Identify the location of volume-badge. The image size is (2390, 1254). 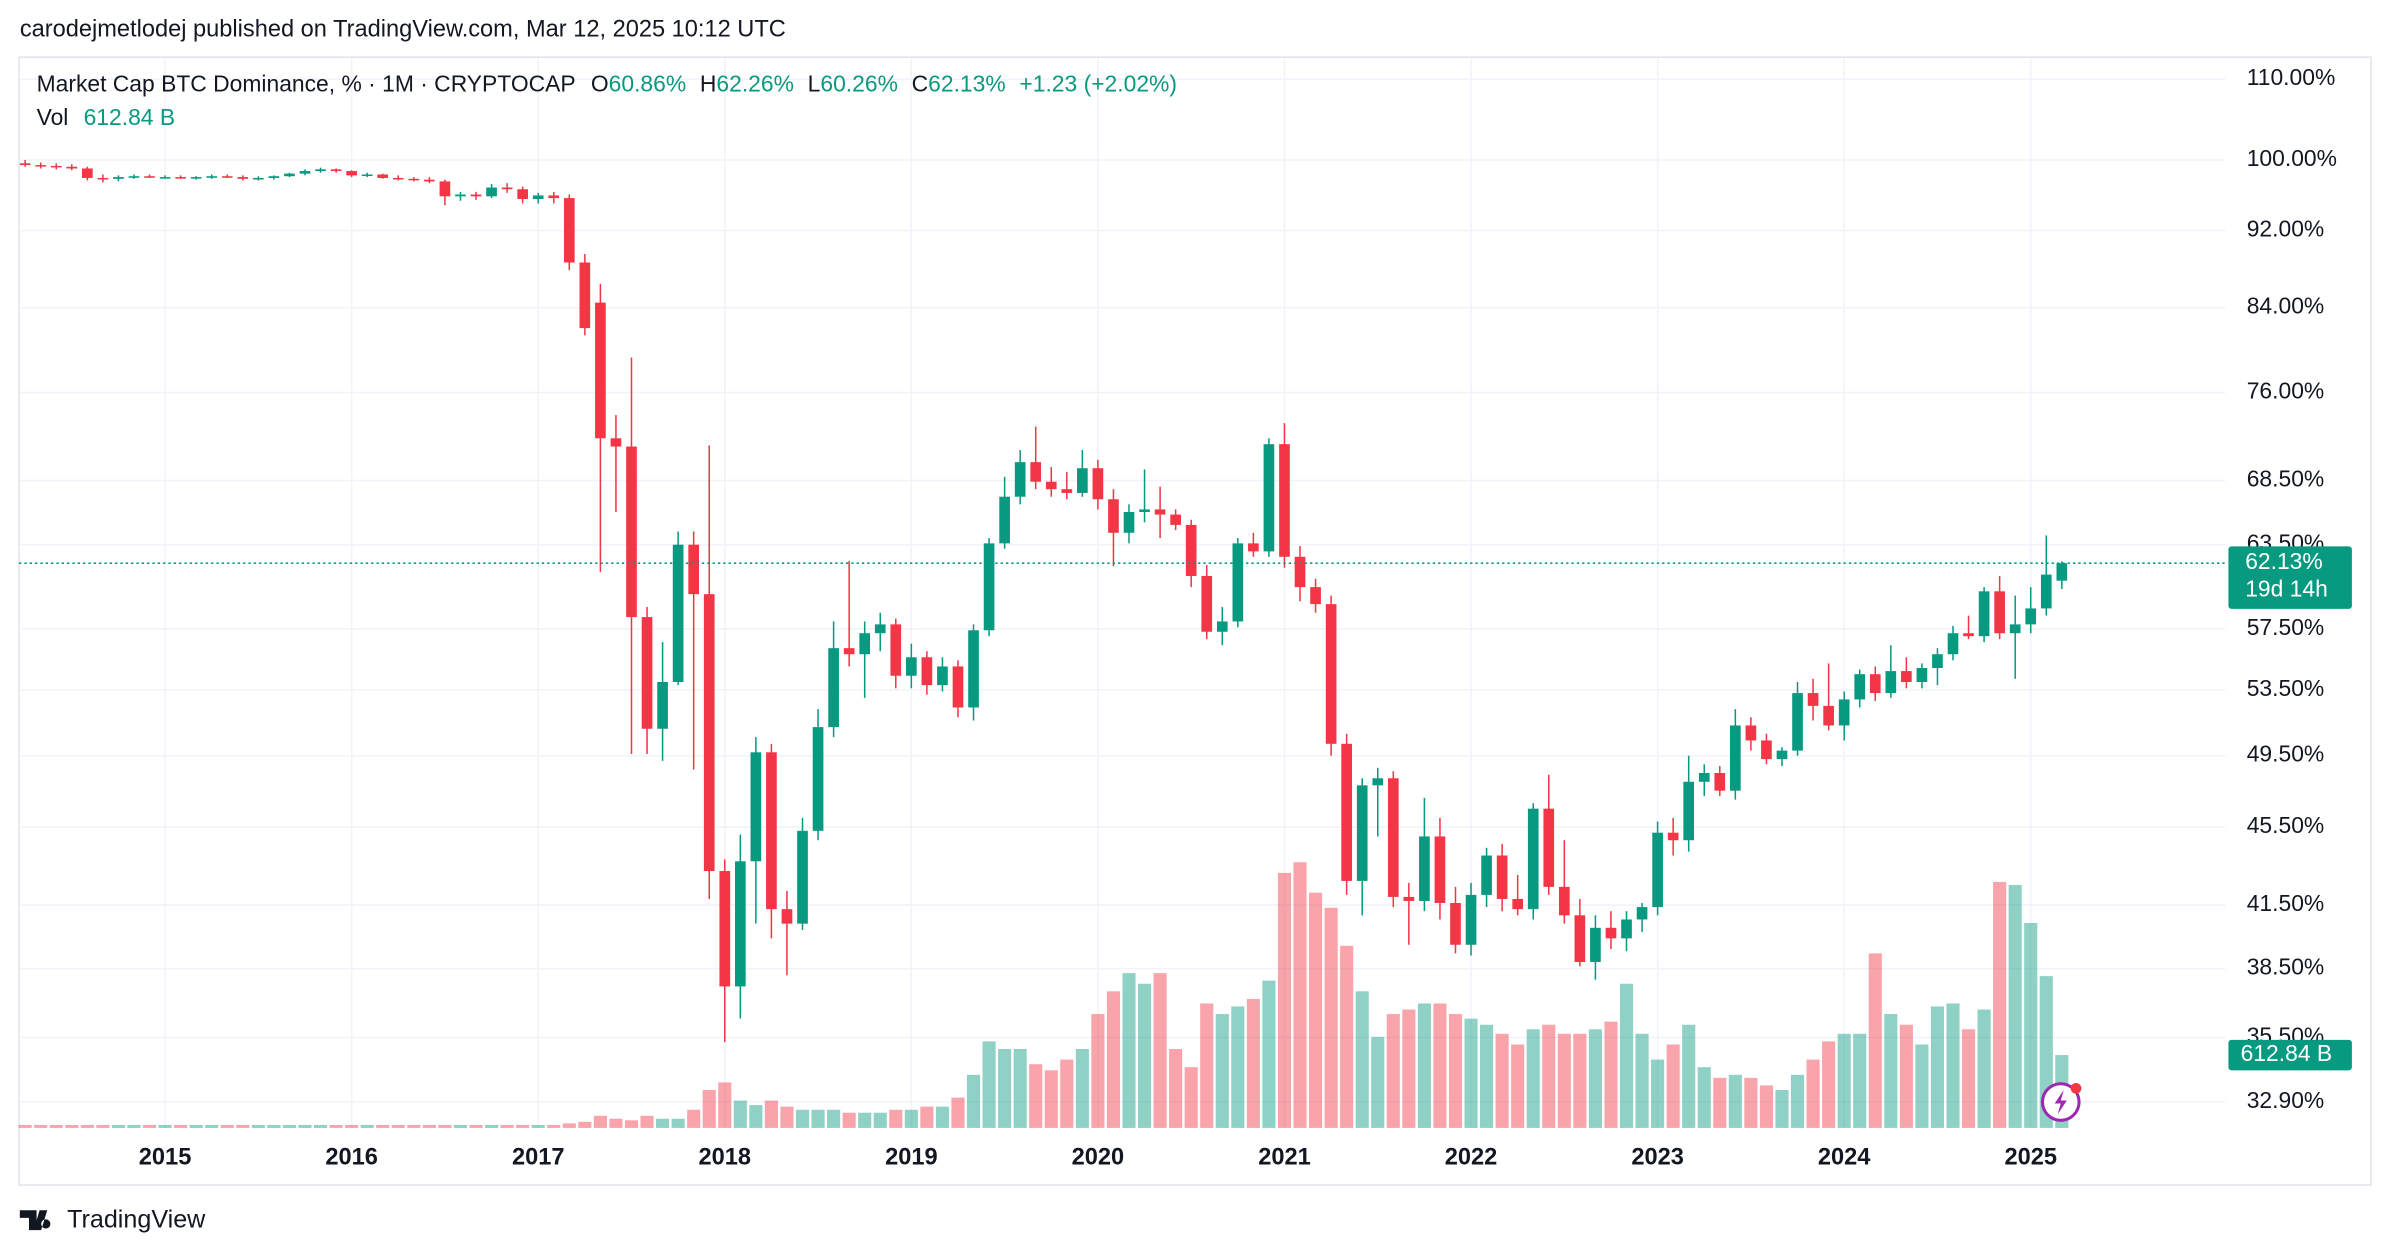
(2290, 1055).